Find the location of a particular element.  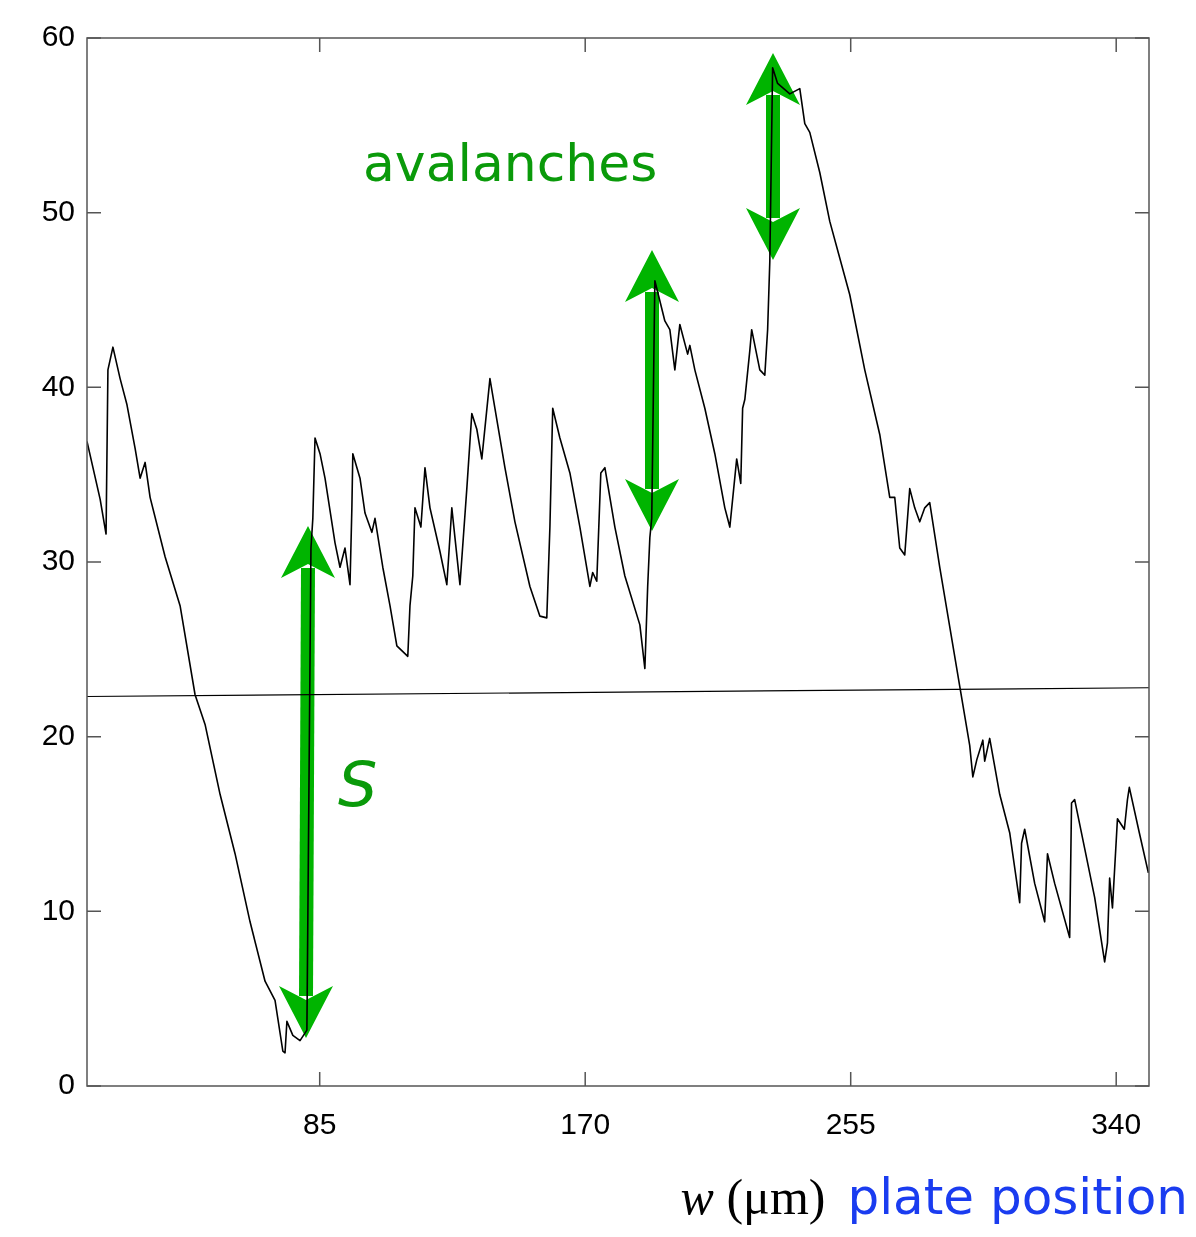

y-tick-label: 30 is located at coordinates (58, 560).